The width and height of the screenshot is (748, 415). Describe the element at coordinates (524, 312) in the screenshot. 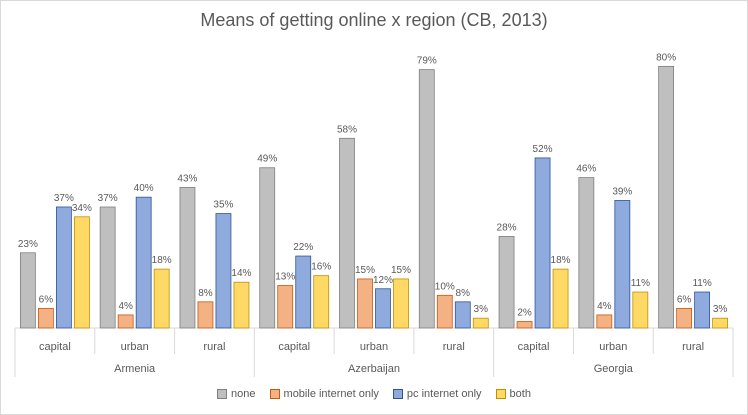

I see `data-label: 2%` at that location.